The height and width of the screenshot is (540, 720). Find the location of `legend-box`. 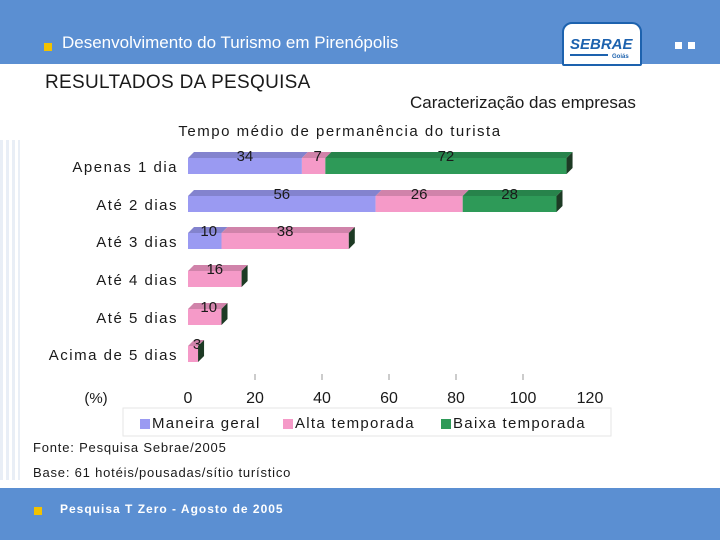

legend-box is located at coordinates (367, 422).